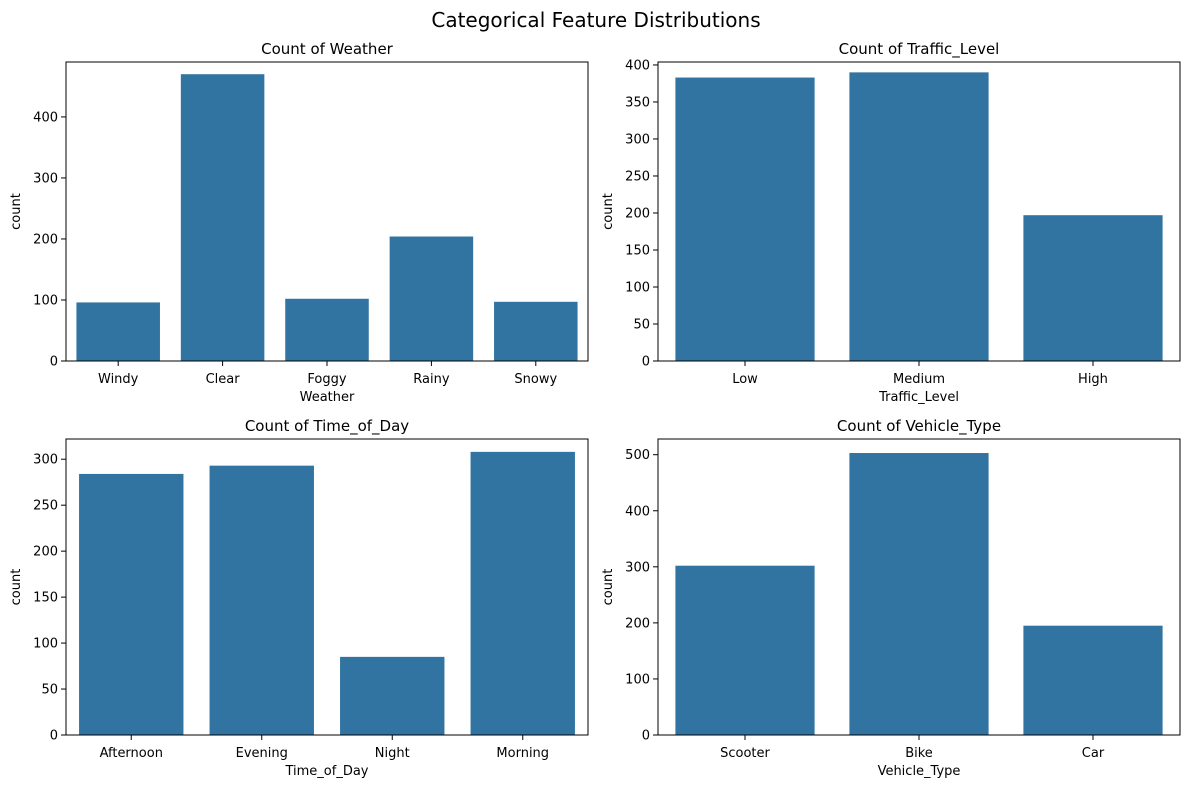 The height and width of the screenshot is (788, 1189). Describe the element at coordinates (327, 397) in the screenshot. I see `x-axis-label: Weather` at that location.